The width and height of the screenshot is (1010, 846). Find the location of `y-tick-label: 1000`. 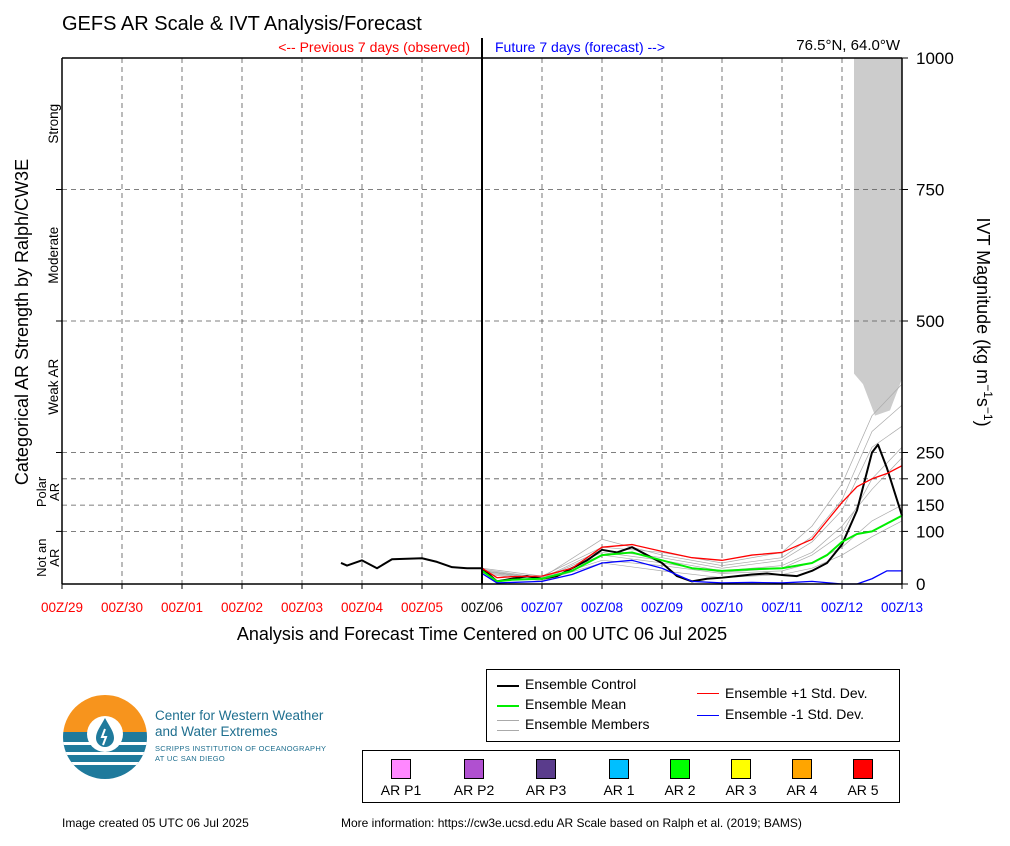

y-tick-label: 1000 is located at coordinates (935, 58).